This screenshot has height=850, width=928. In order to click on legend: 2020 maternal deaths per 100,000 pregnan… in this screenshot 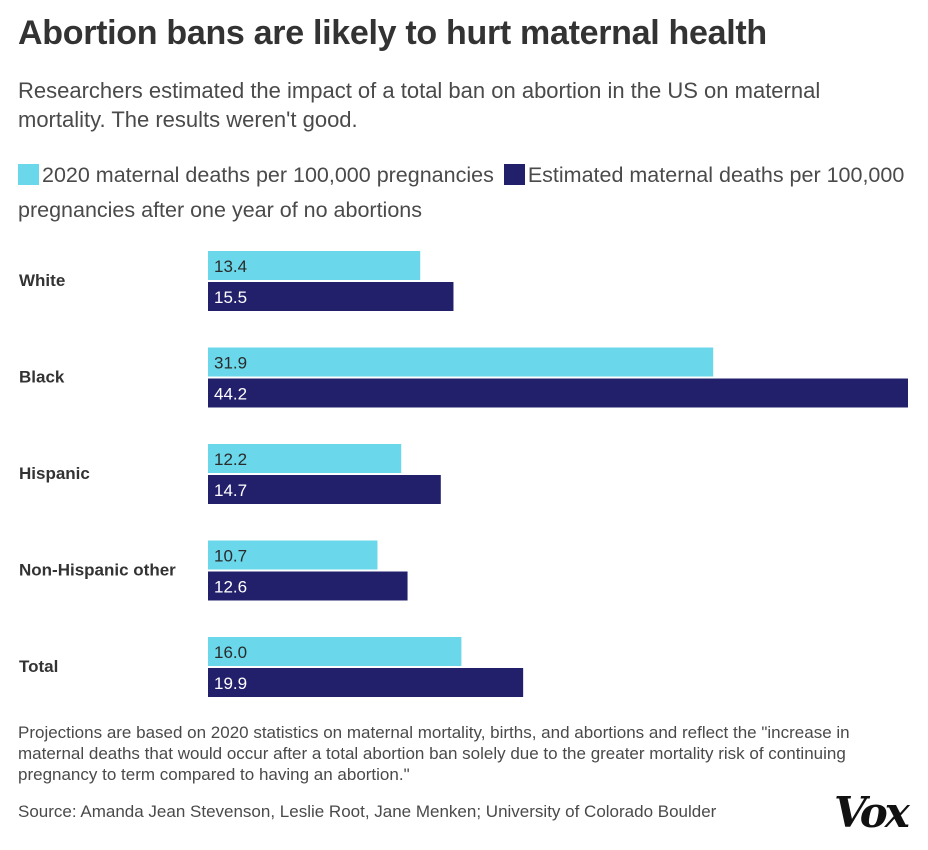, I will do `click(468, 193)`.